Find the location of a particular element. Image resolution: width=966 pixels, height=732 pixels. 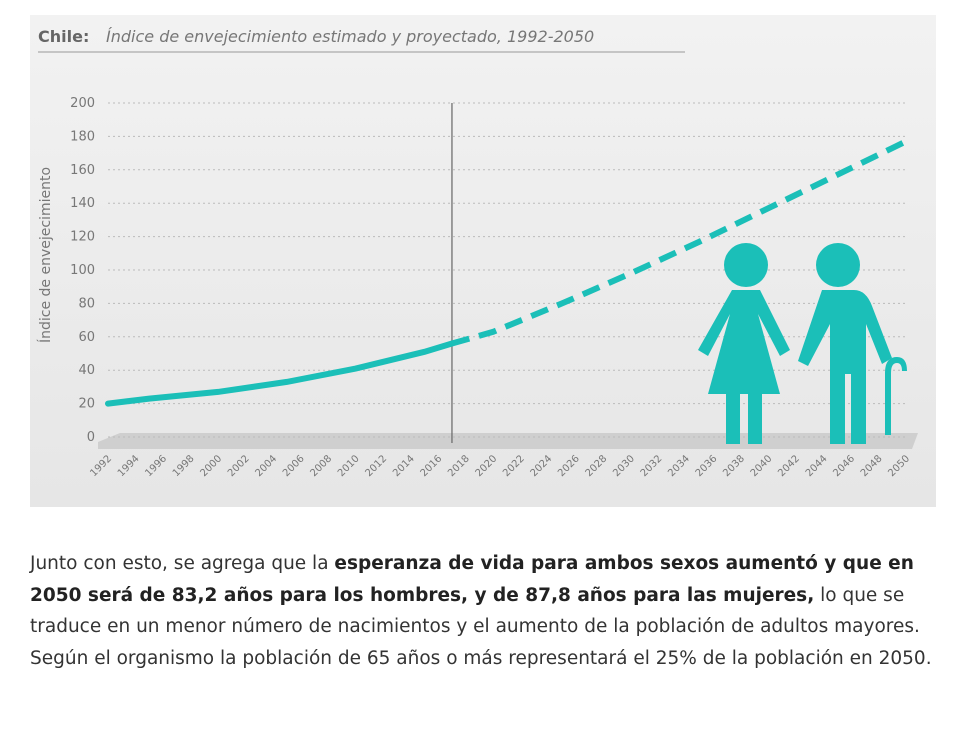

y-tick-label: 100 is located at coordinates (82, 270).